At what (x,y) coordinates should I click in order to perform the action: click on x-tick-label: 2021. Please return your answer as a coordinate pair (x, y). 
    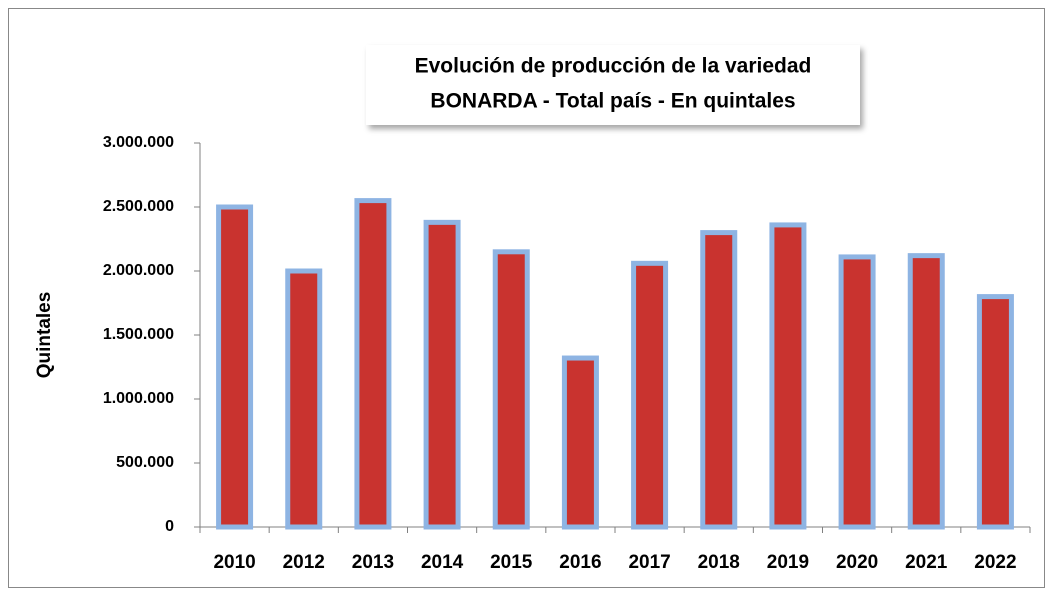
    Looking at the image, I should click on (926, 562).